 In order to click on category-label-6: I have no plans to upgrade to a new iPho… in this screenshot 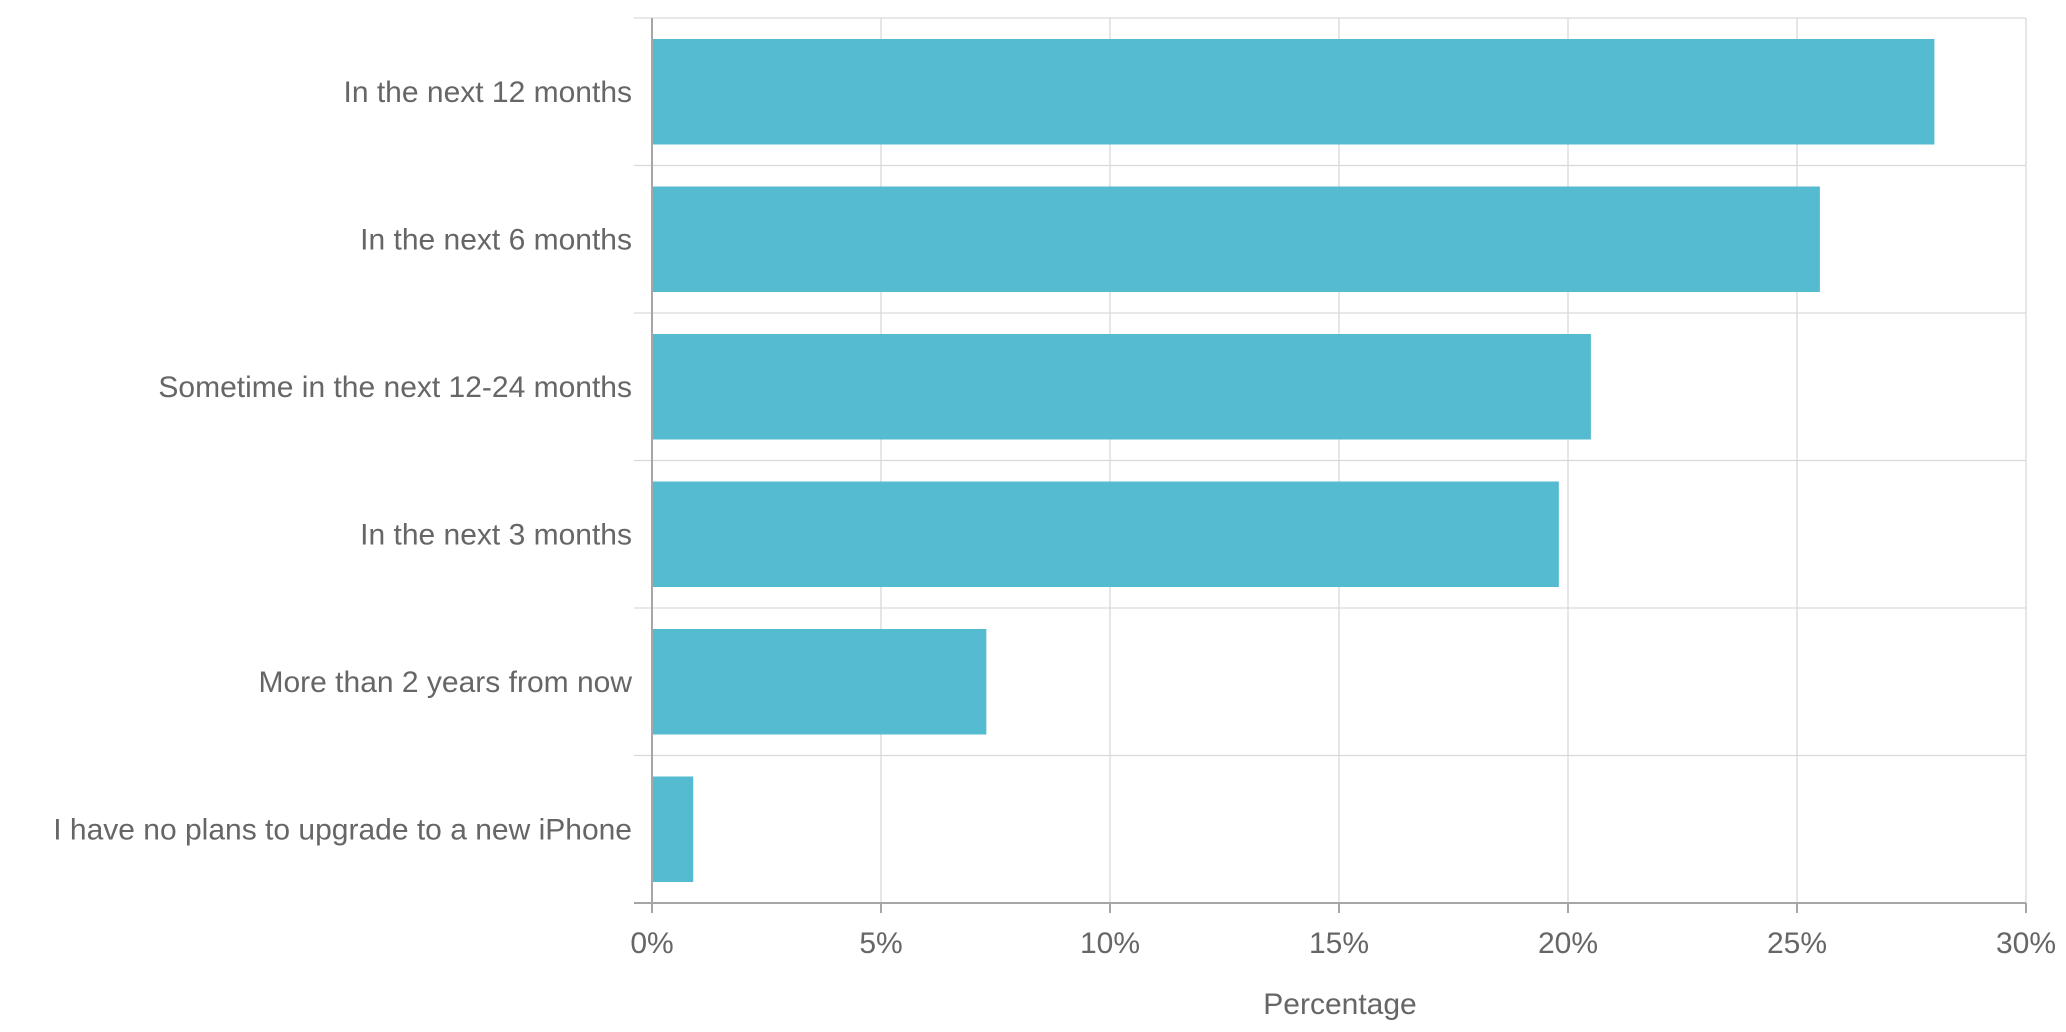, I will do `click(342, 829)`.